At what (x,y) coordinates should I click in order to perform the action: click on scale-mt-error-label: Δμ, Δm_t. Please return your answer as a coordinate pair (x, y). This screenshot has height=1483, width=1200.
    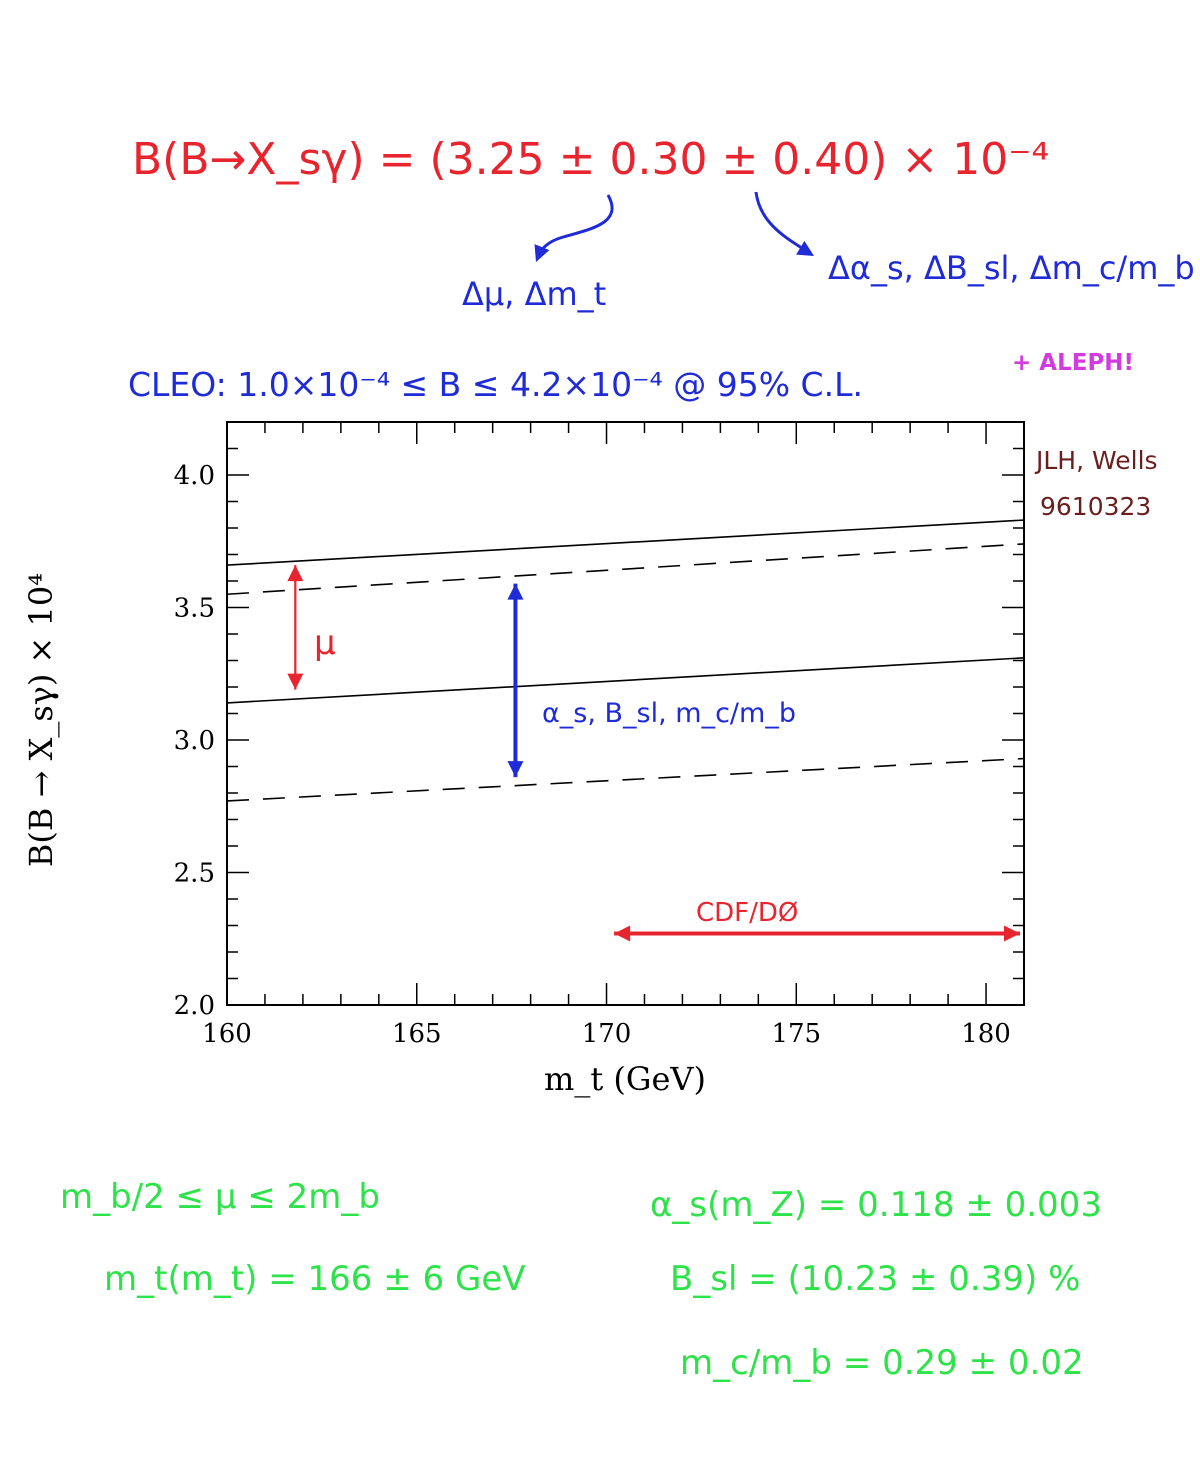
    Looking at the image, I should click on (534, 294).